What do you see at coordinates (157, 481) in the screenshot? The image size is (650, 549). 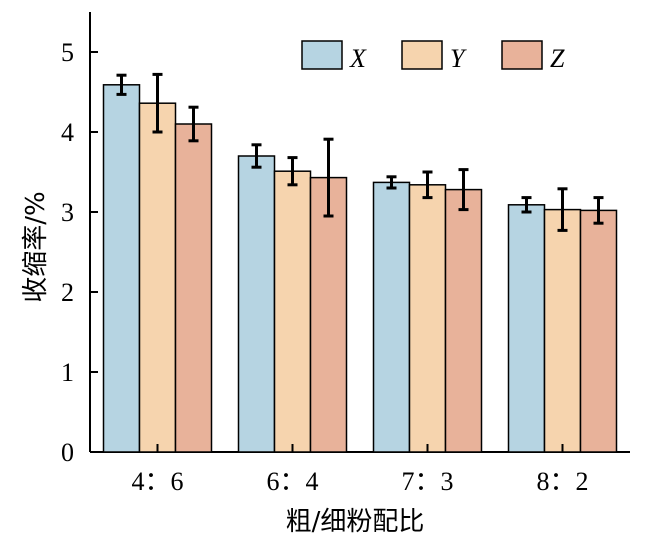 I see `x-tick-label: 4：6` at bounding box center [157, 481].